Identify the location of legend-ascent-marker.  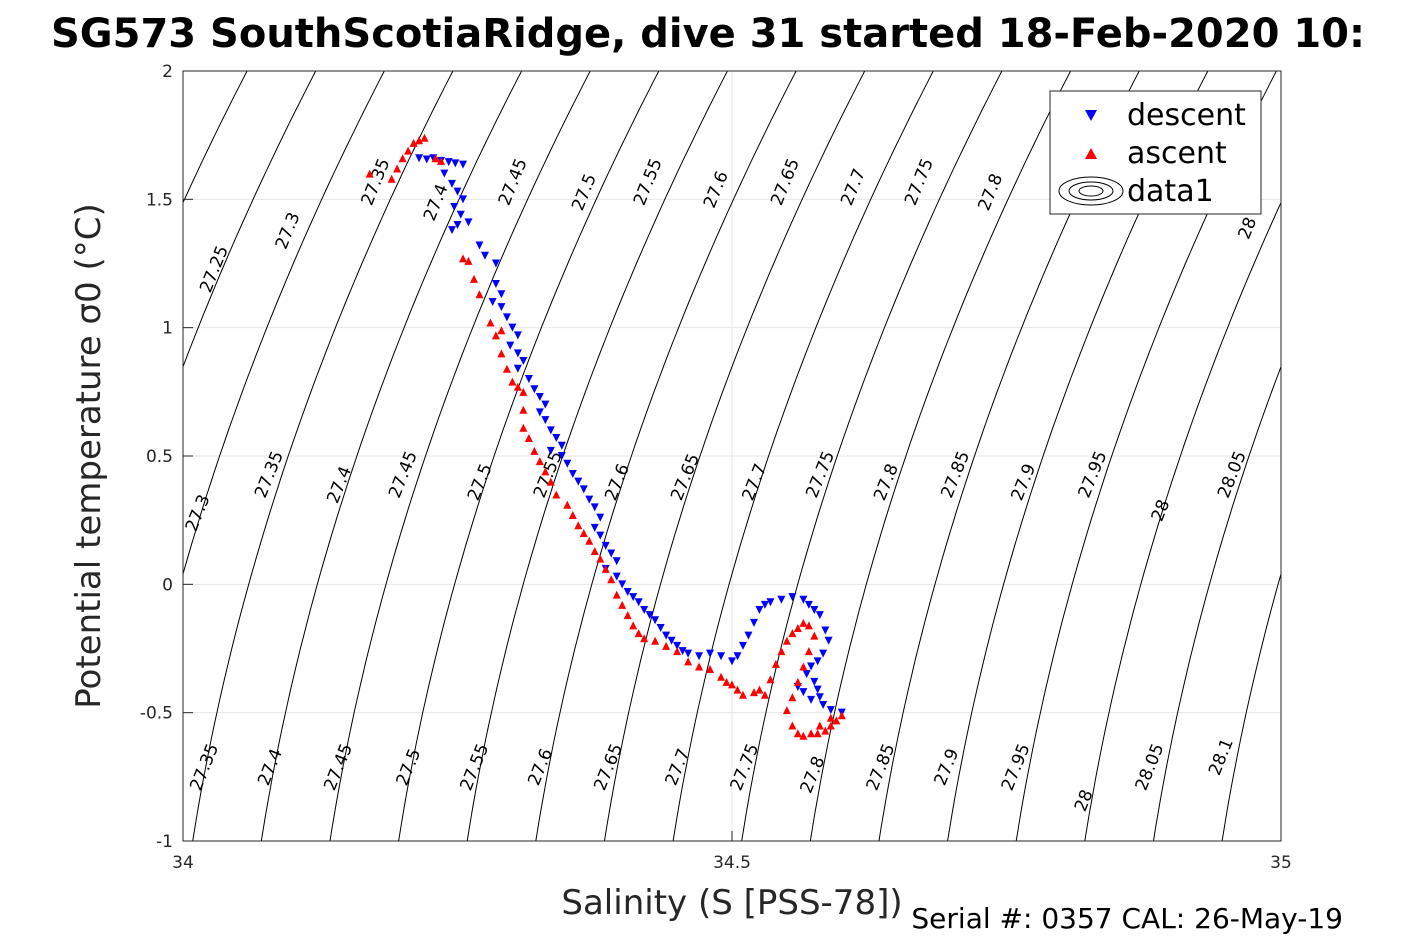
(1091, 153).